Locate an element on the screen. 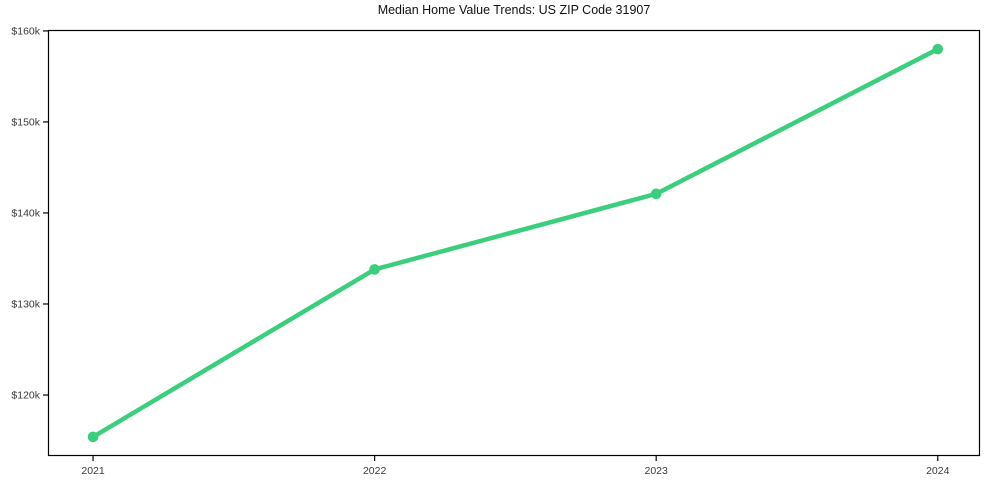 The width and height of the screenshot is (990, 490). y-tick-label: $150k is located at coordinates (25, 122).